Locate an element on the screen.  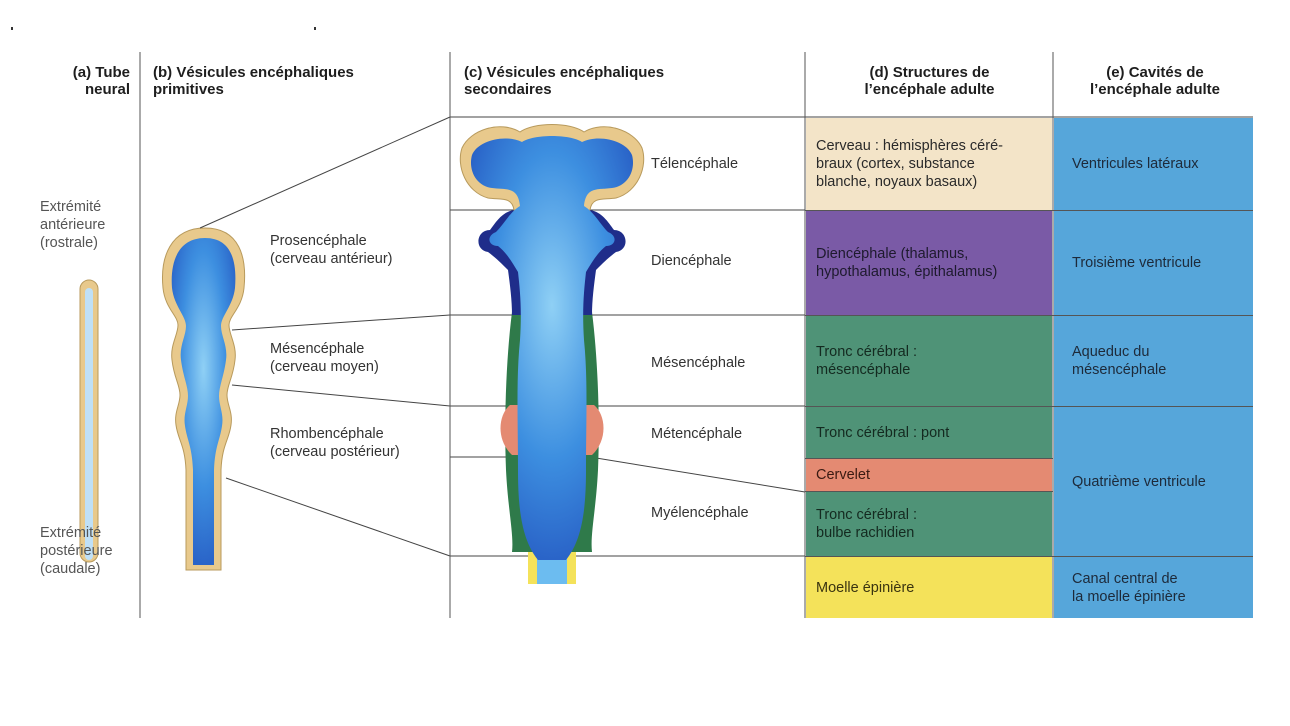
header-primary-vesicles: (b) Vésicules encéphaliques primitives is located at coordinates (253, 81).